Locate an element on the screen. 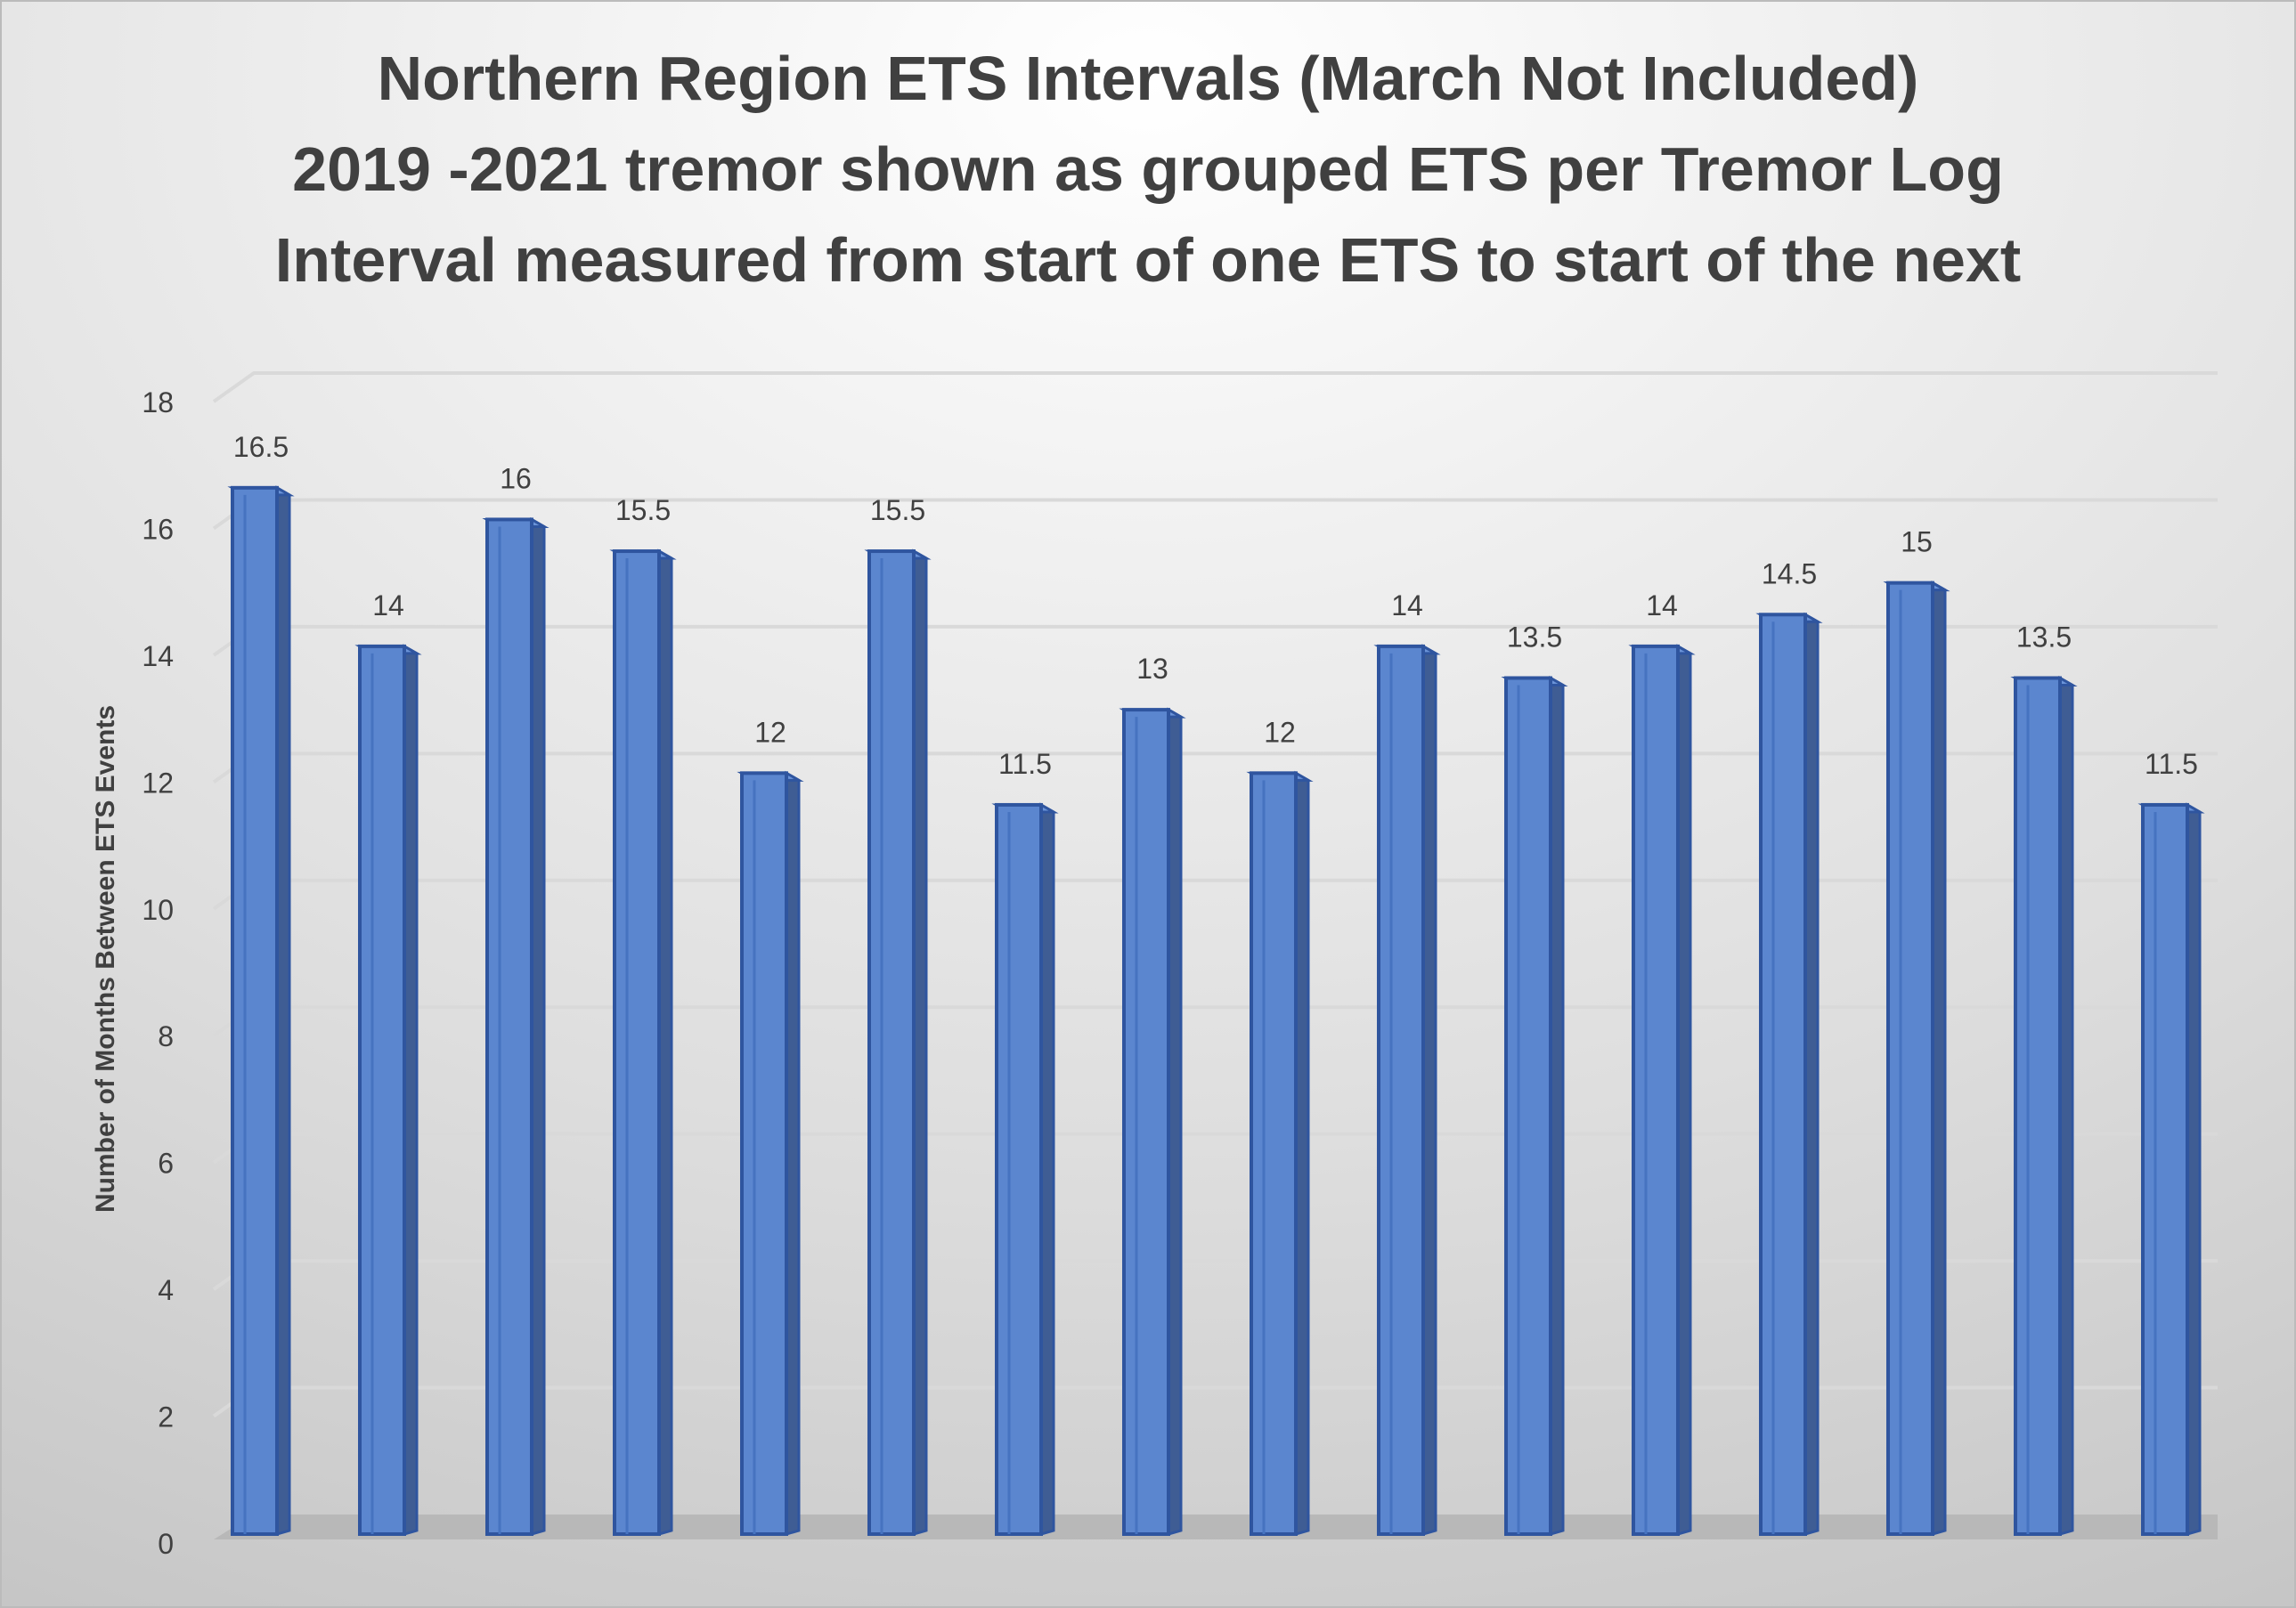 This screenshot has height=1608, width=2296. y-tick-label: 18 is located at coordinates (158, 402).